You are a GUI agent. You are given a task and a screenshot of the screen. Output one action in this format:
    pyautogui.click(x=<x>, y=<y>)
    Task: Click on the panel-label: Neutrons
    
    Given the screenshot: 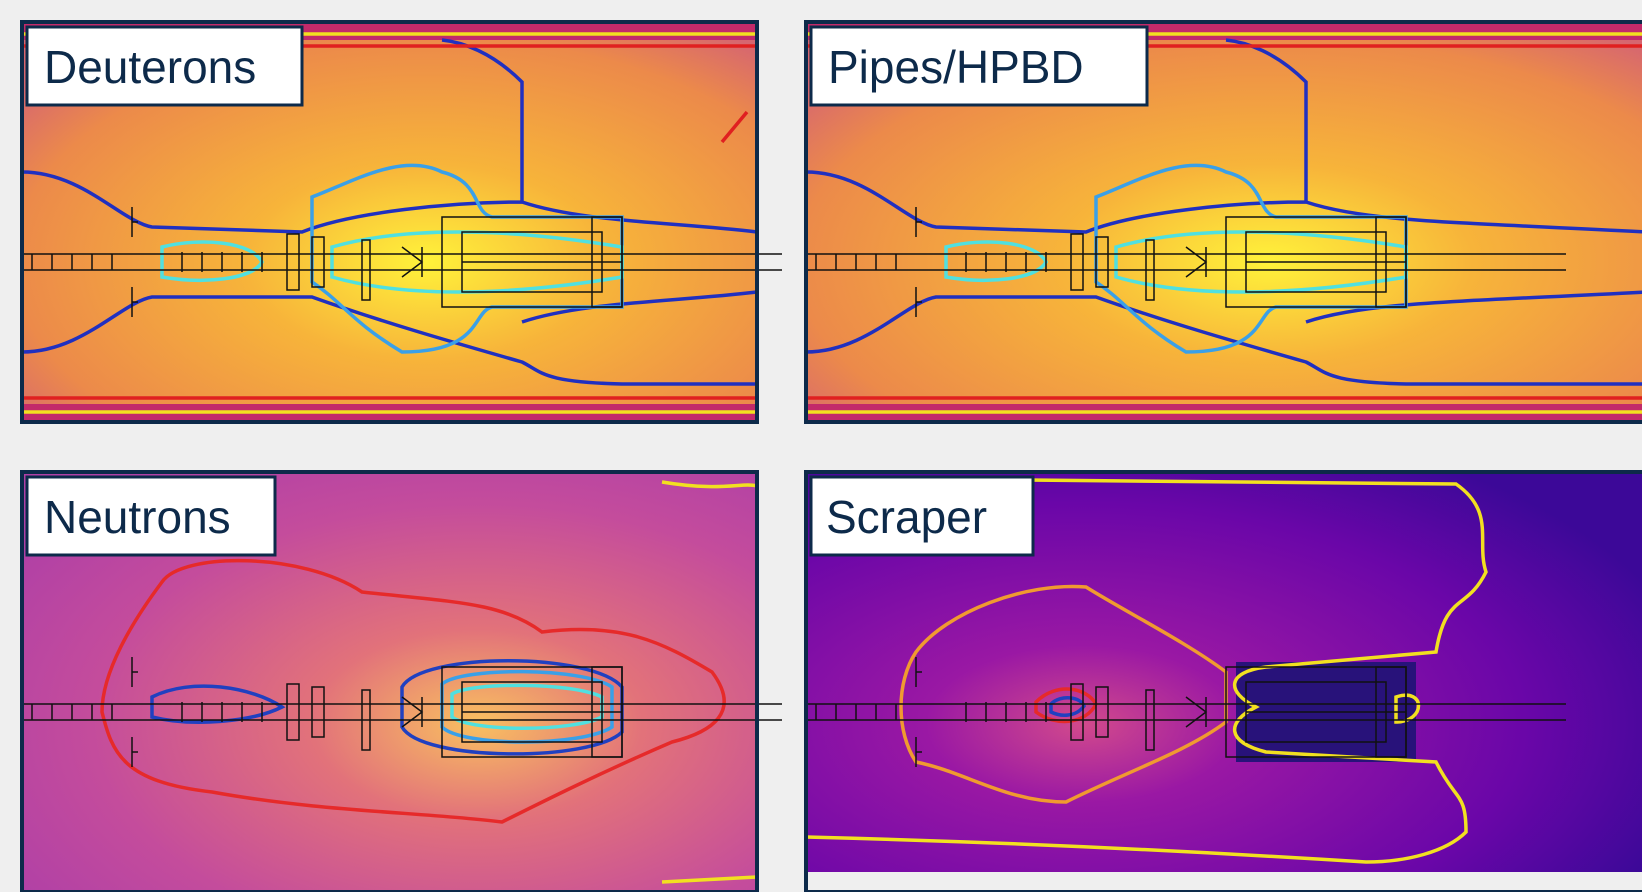 What is the action you would take?
    pyautogui.click(x=137, y=517)
    